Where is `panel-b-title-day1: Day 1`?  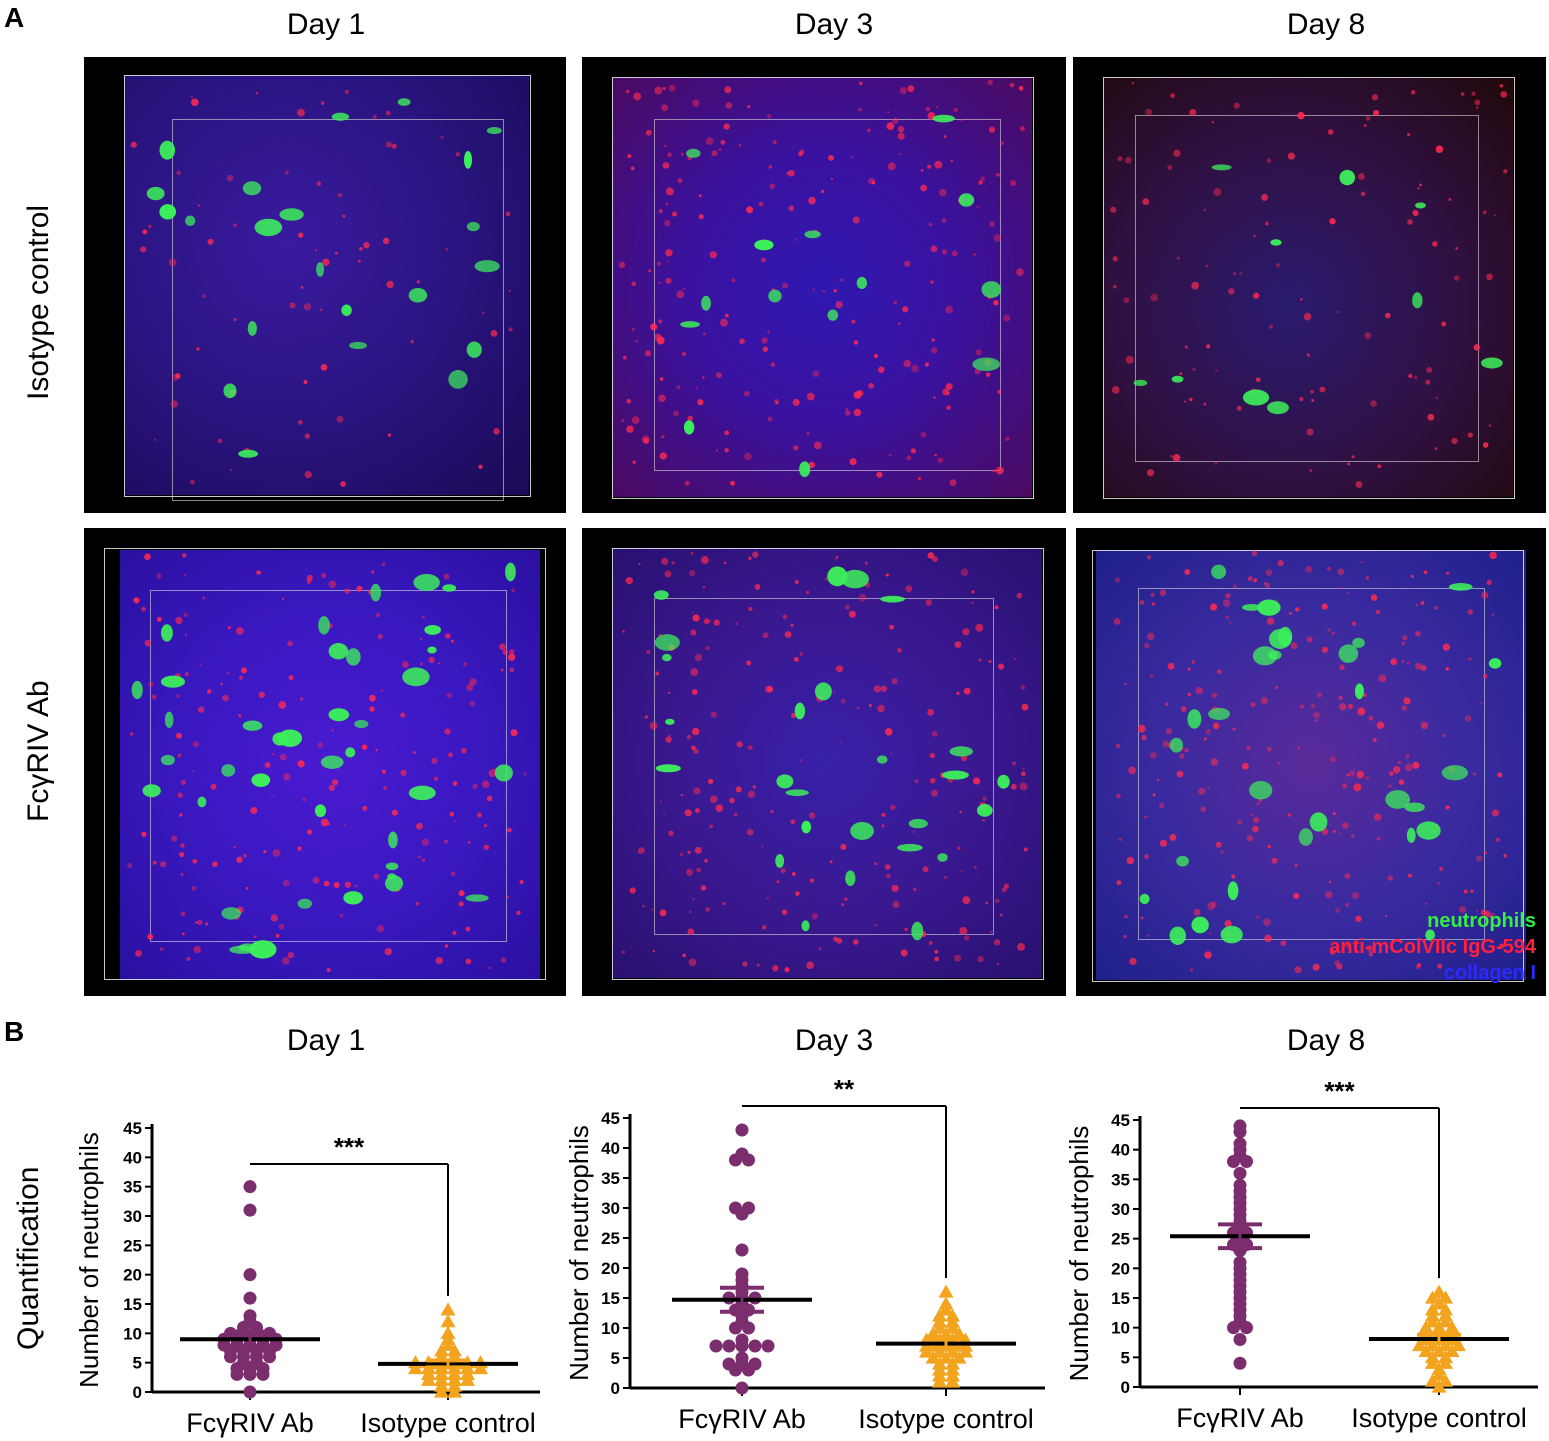
panel-b-title-day1: Day 1 is located at coordinates (326, 1040).